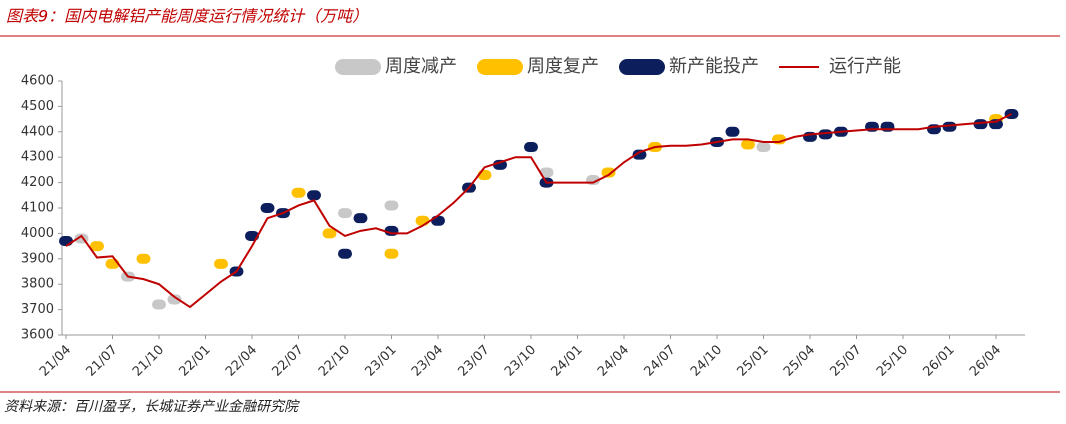  Describe the element at coordinates (865, 66) in the screenshot. I see `legend-label: 运行产能` at that location.